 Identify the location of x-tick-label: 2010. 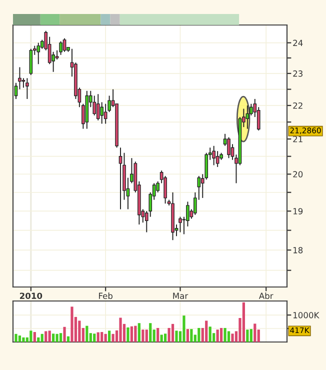
(31, 296).